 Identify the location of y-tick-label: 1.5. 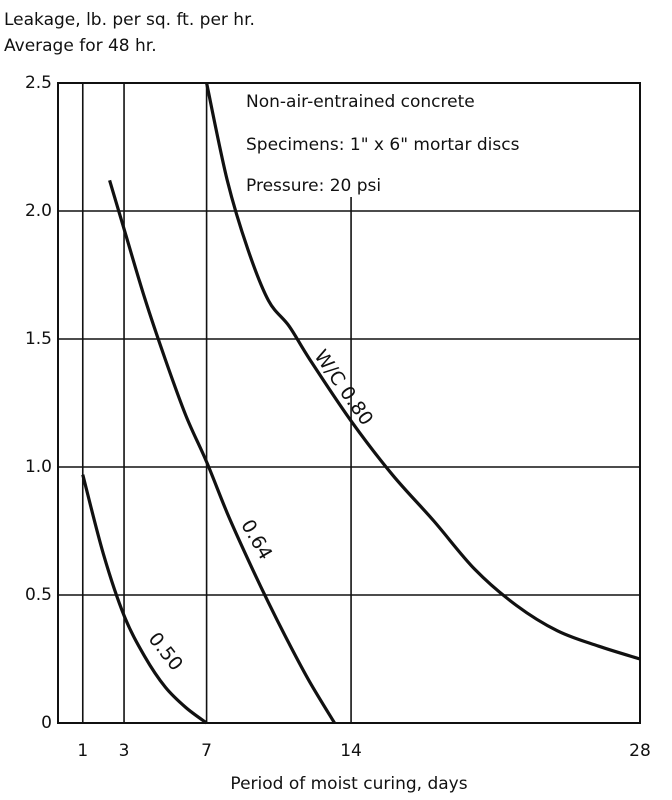
(38, 339).